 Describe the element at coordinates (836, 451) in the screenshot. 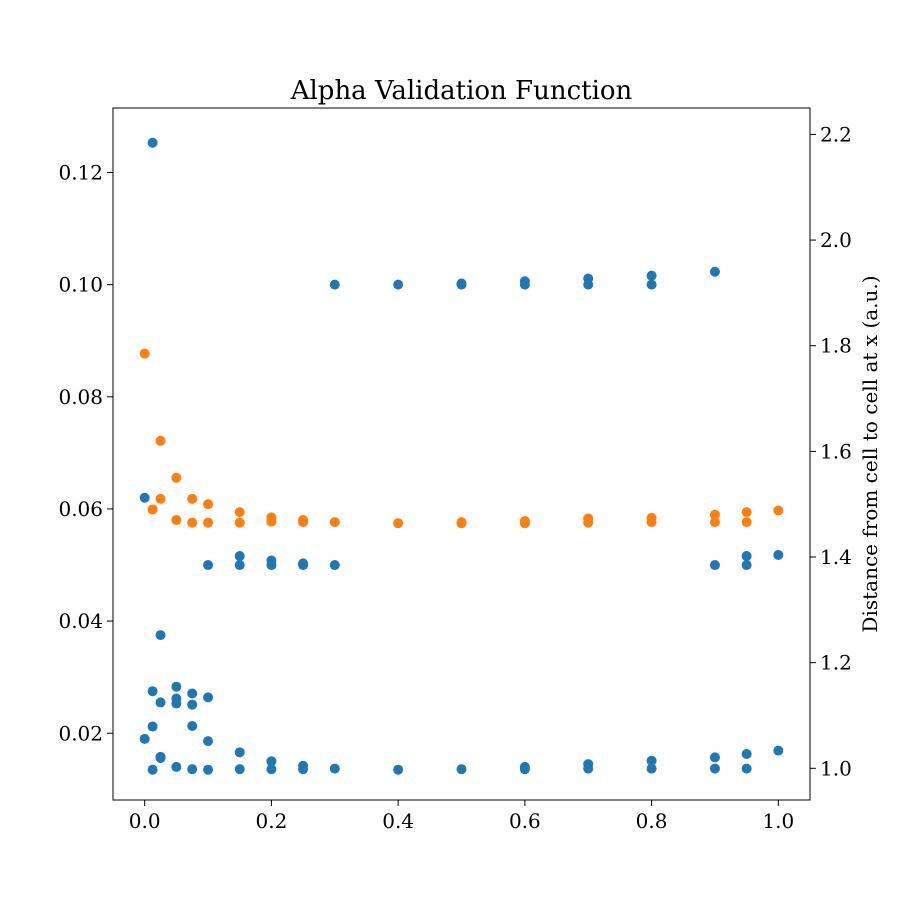

I see `right-y-tick-label: 1.6` at that location.